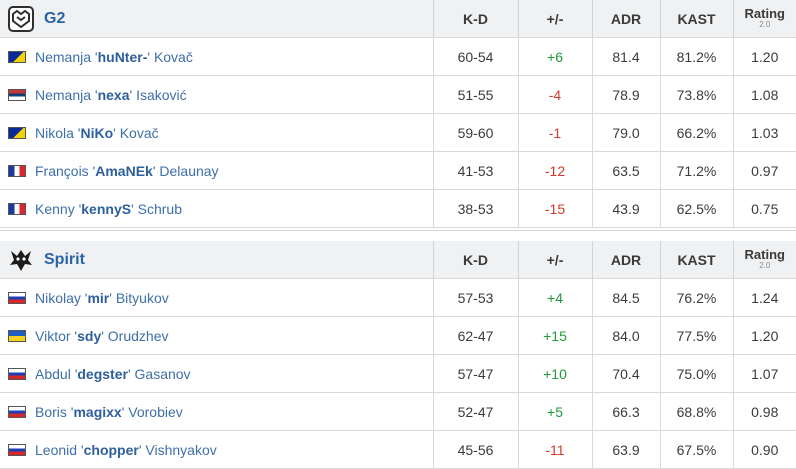  Describe the element at coordinates (161, 95) in the screenshot. I see `player-last-name: Isaković` at that location.